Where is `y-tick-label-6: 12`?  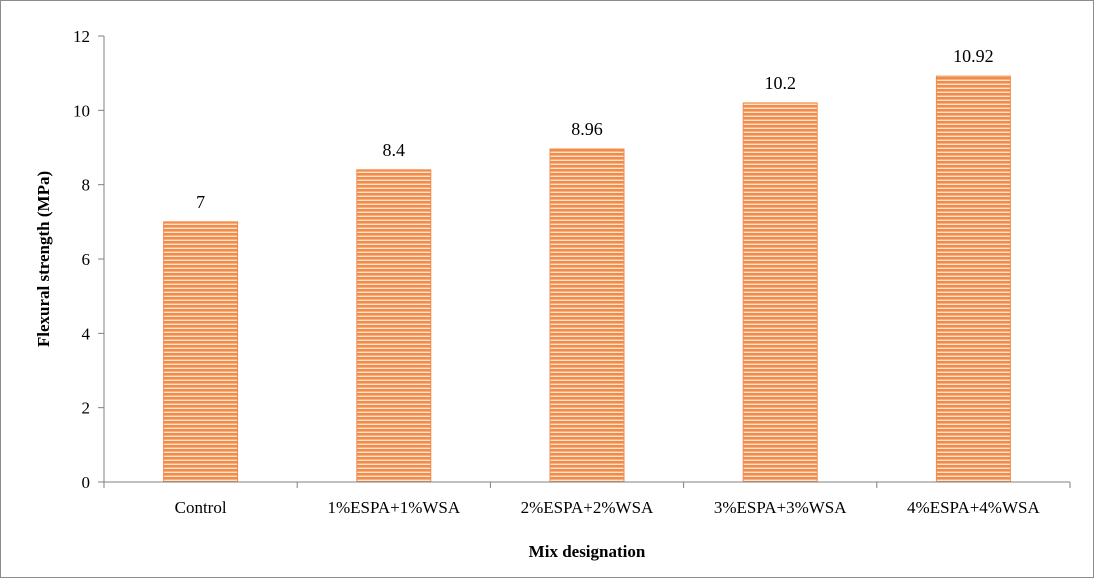 y-tick-label-6: 12 is located at coordinates (81, 36).